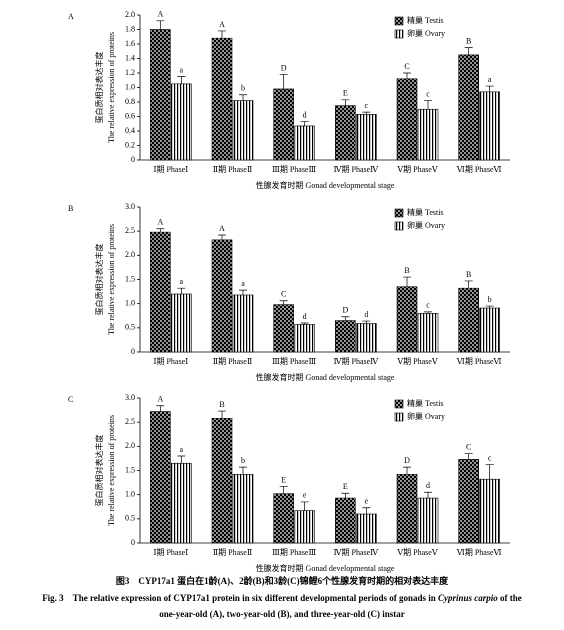  Describe the element at coordinates (170, 361) in the screenshot. I see `x-tick-label: Ⅰ期 PhaseⅠ` at that location.